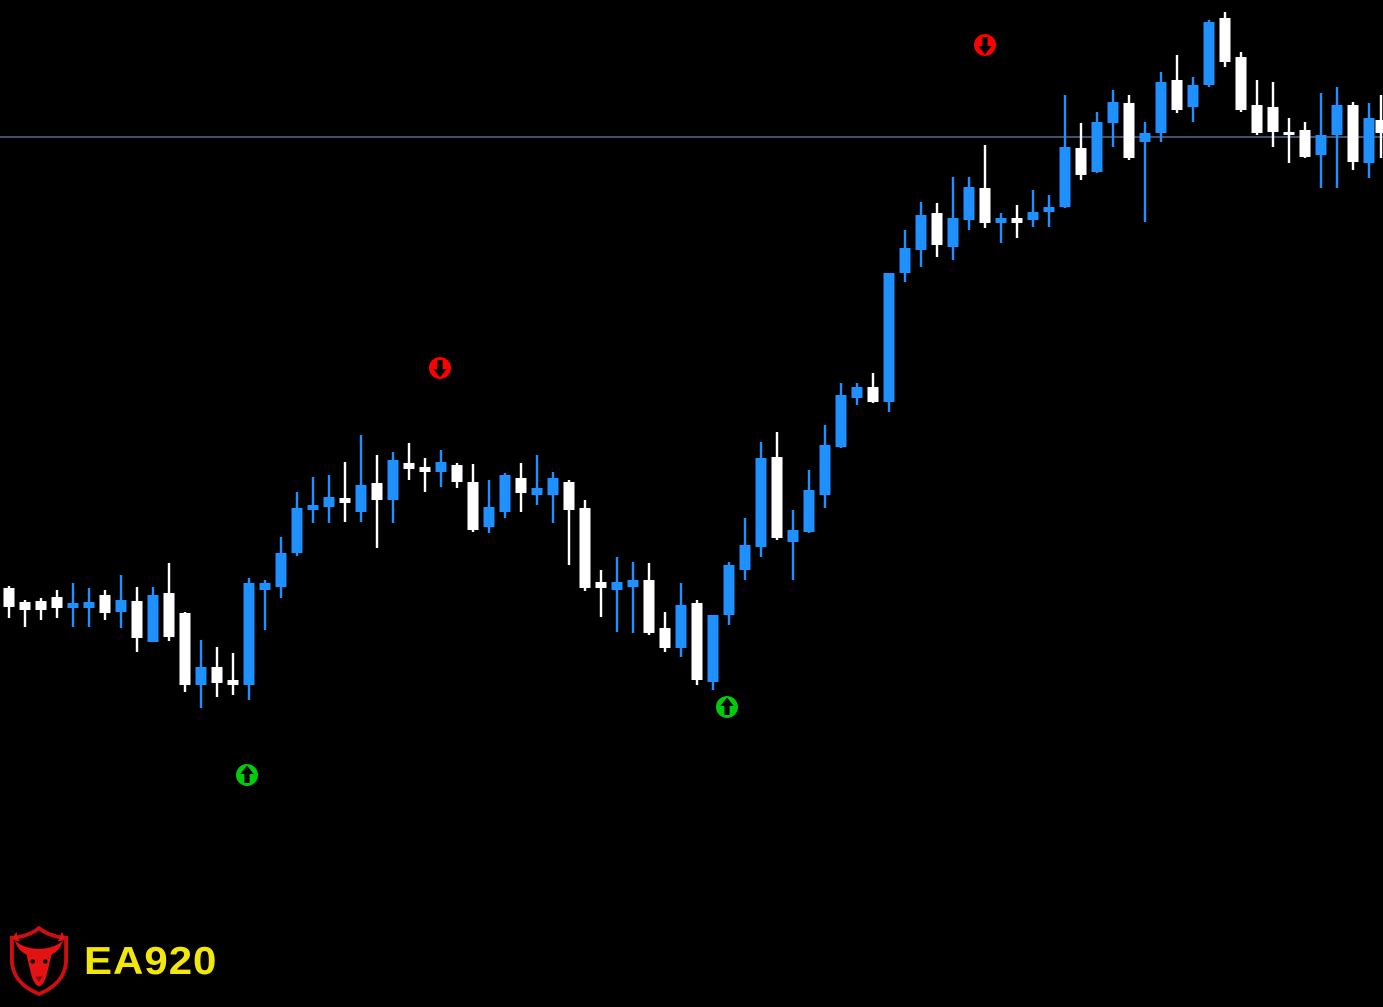 The height and width of the screenshot is (1007, 1383). What do you see at coordinates (39, 961) in the screenshot?
I see `bull-shield-icon` at bounding box center [39, 961].